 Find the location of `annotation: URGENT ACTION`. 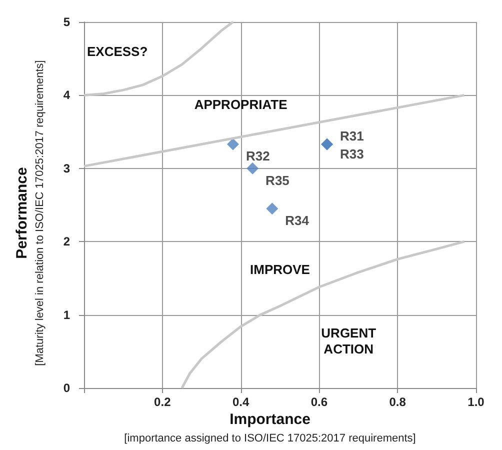

annotation: URGENT ACTION is located at coordinates (348, 341).